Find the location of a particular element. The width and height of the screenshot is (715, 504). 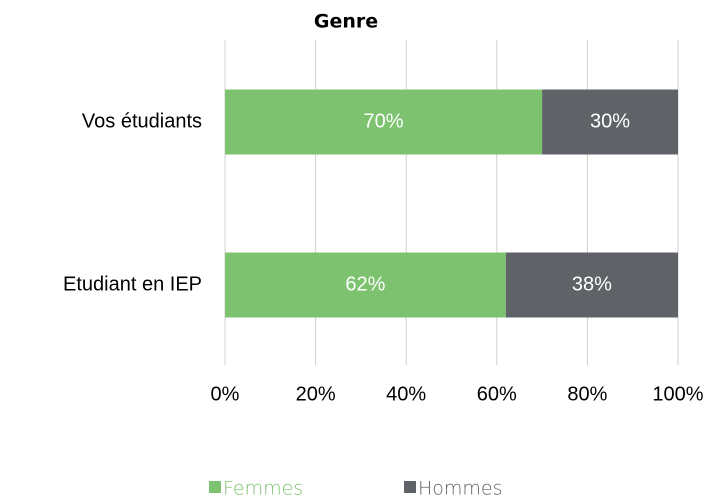

data-label: 30% is located at coordinates (610, 121).